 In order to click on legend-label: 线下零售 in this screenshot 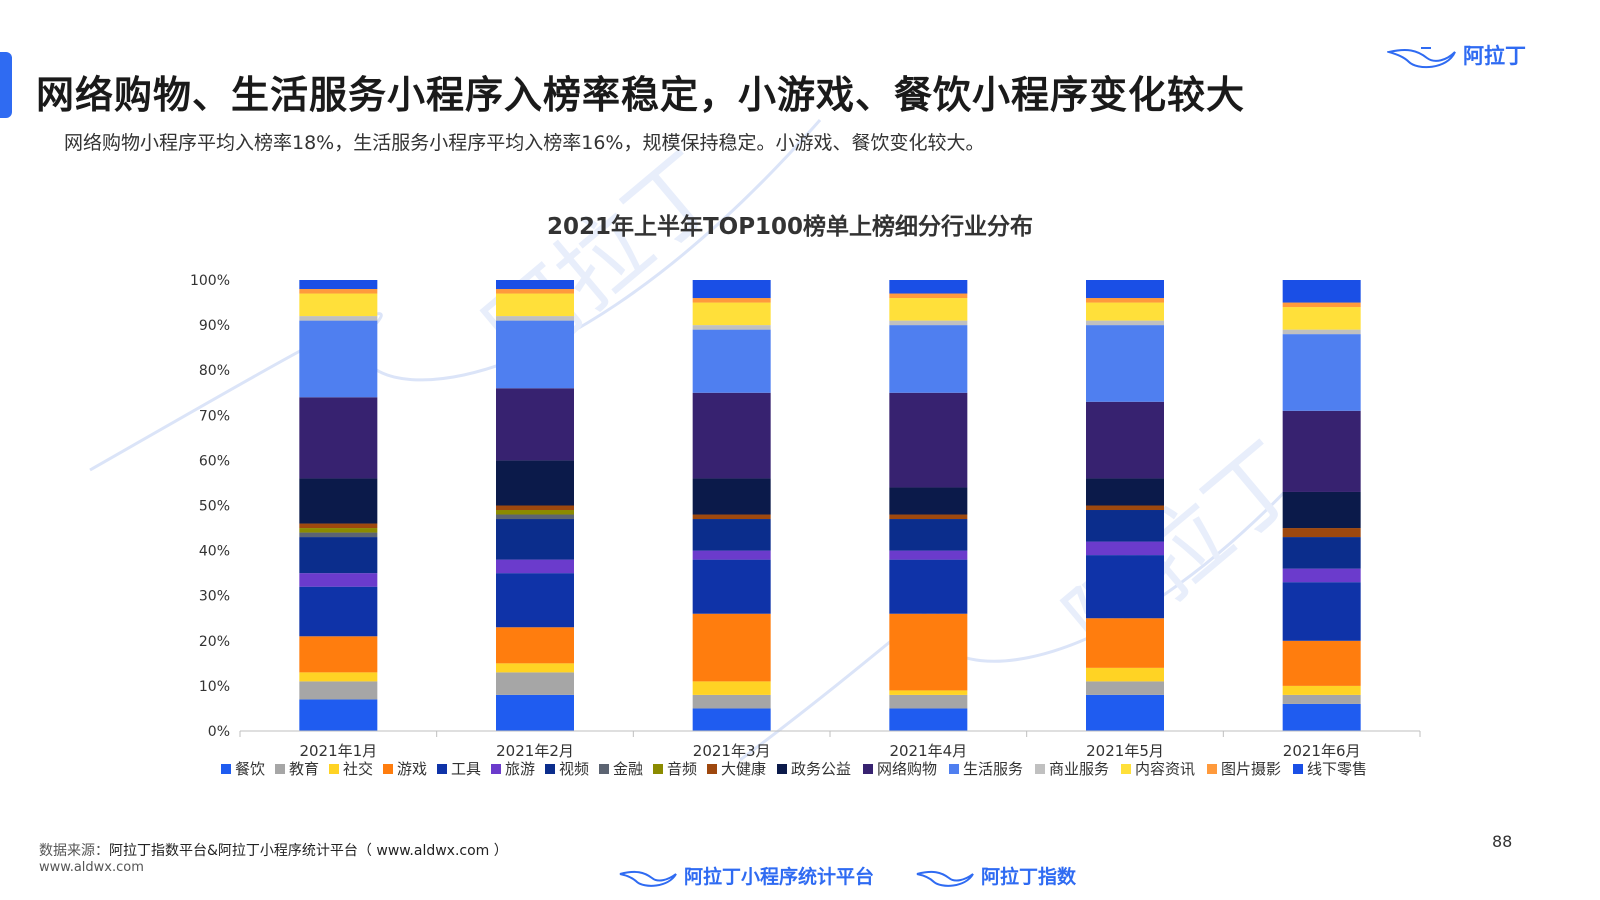, I will do `click(1337, 769)`.